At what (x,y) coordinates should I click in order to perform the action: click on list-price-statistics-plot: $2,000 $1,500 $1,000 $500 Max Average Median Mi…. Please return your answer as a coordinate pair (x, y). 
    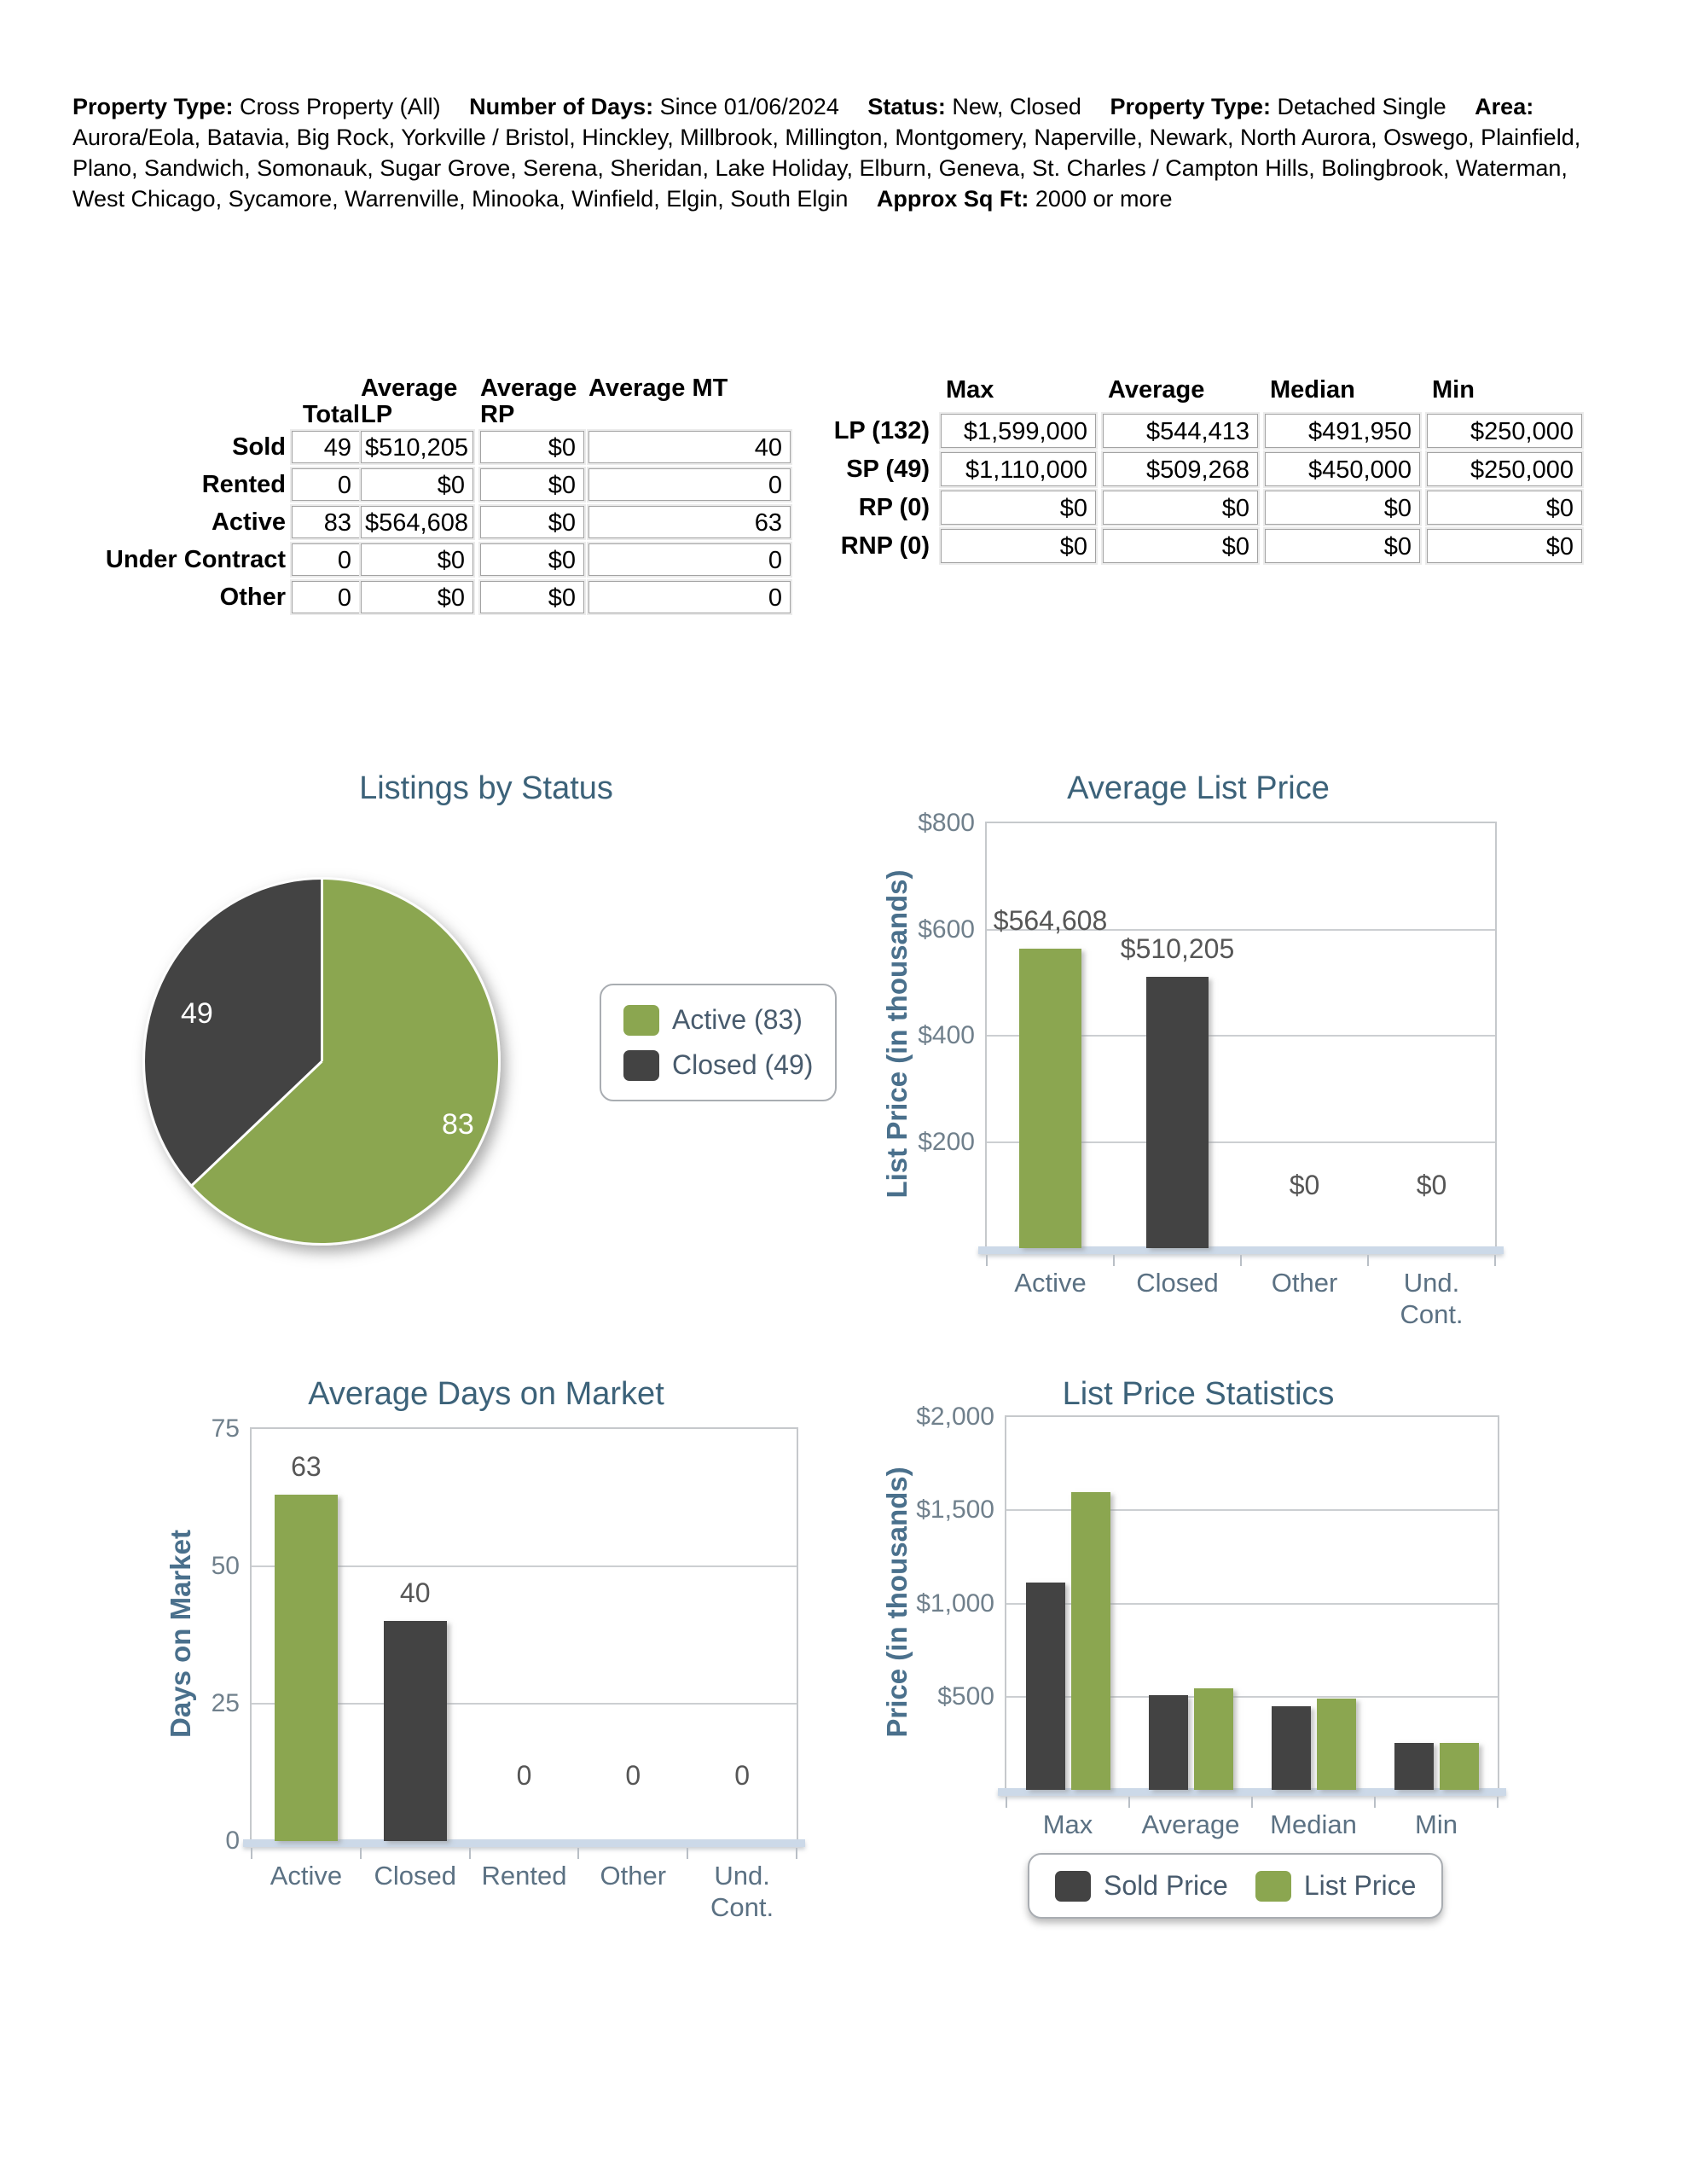
    Looking at the image, I should click on (1211, 1621).